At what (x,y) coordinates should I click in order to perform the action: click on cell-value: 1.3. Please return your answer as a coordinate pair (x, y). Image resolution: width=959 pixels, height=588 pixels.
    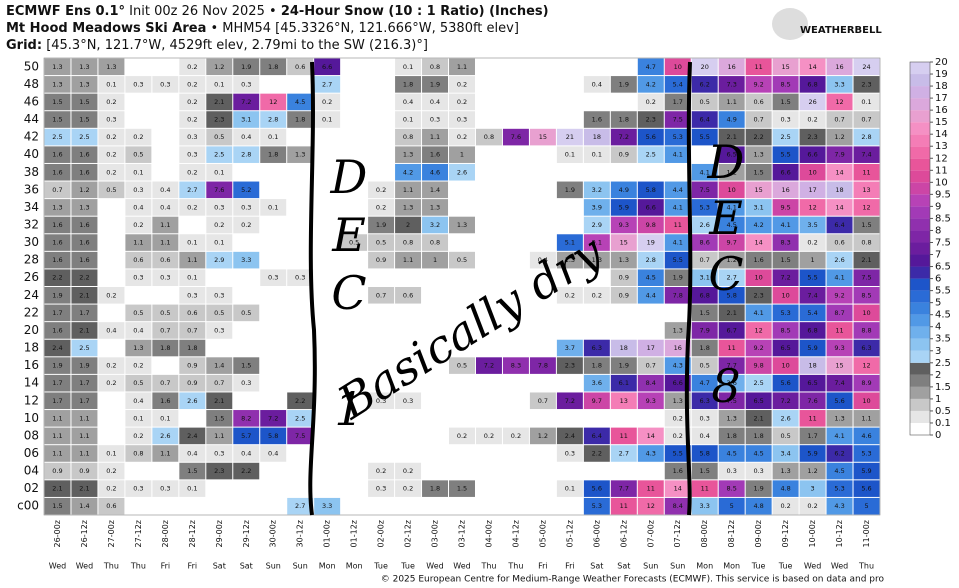
    Looking at the image, I should click on (678, 401).